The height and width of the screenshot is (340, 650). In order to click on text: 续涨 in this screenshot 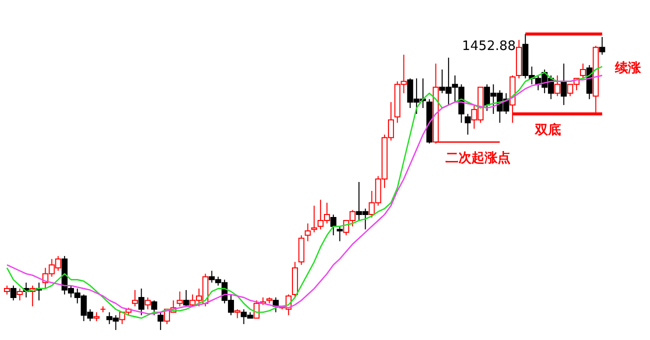, I will do `click(628, 68)`.